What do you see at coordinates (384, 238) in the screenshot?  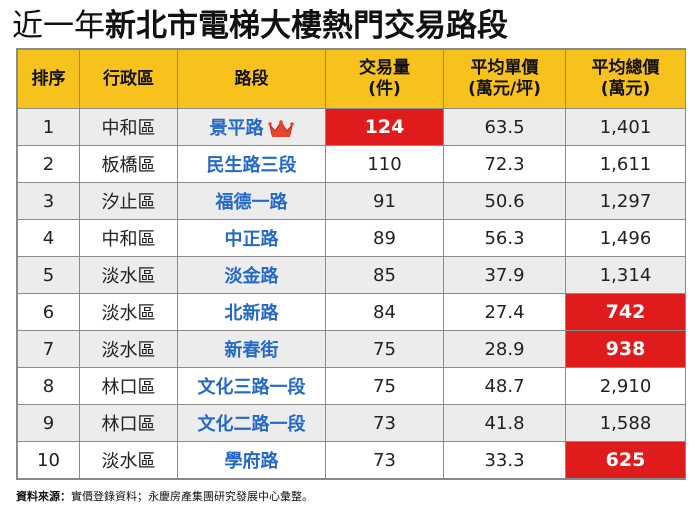 I see `cell-volume: 89` at bounding box center [384, 238].